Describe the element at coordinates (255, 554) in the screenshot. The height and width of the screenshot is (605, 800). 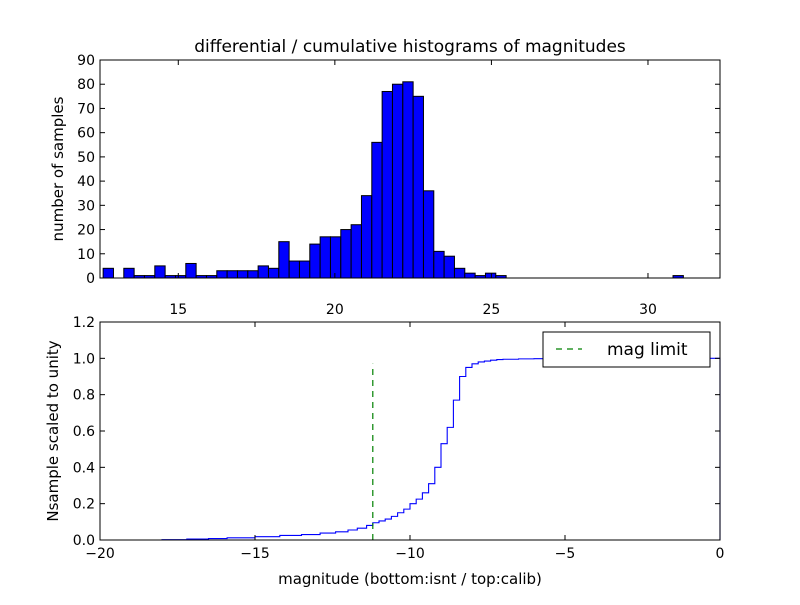
I see `bottom-x-tick-label: −15` at that location.